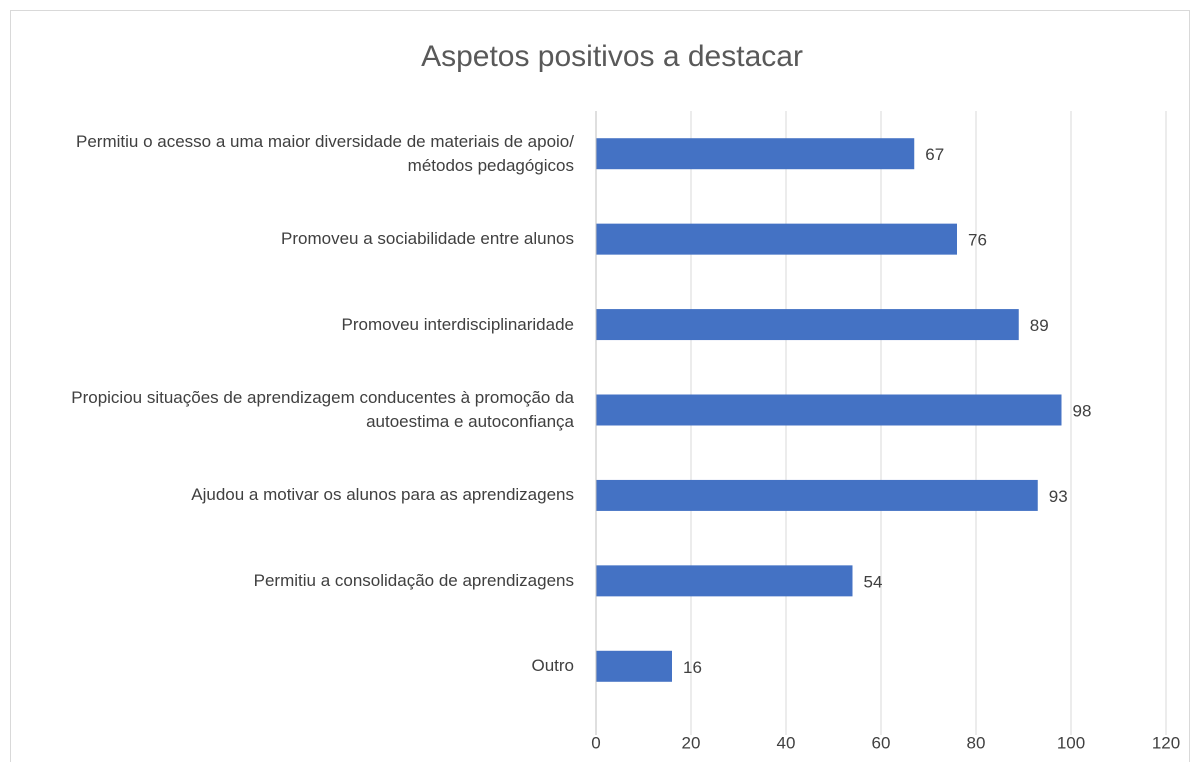 The width and height of the screenshot is (1201, 762). What do you see at coordinates (692, 667) in the screenshot?
I see `data-label: 16` at bounding box center [692, 667].